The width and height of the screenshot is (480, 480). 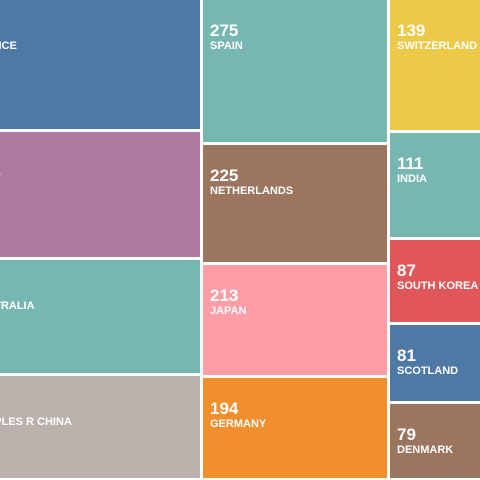 I want to click on tile-italy: 348ITALY, so click(x=100, y=195).